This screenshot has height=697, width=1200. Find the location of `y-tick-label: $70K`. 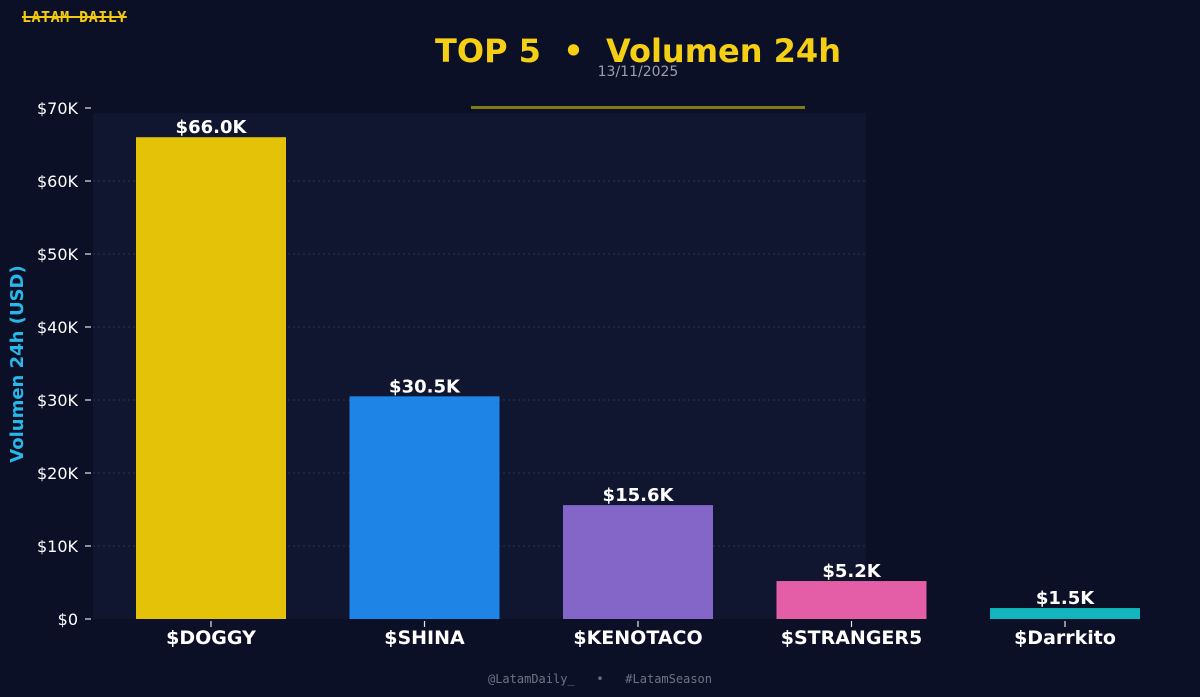

y-tick-label: $70K is located at coordinates (58, 108).